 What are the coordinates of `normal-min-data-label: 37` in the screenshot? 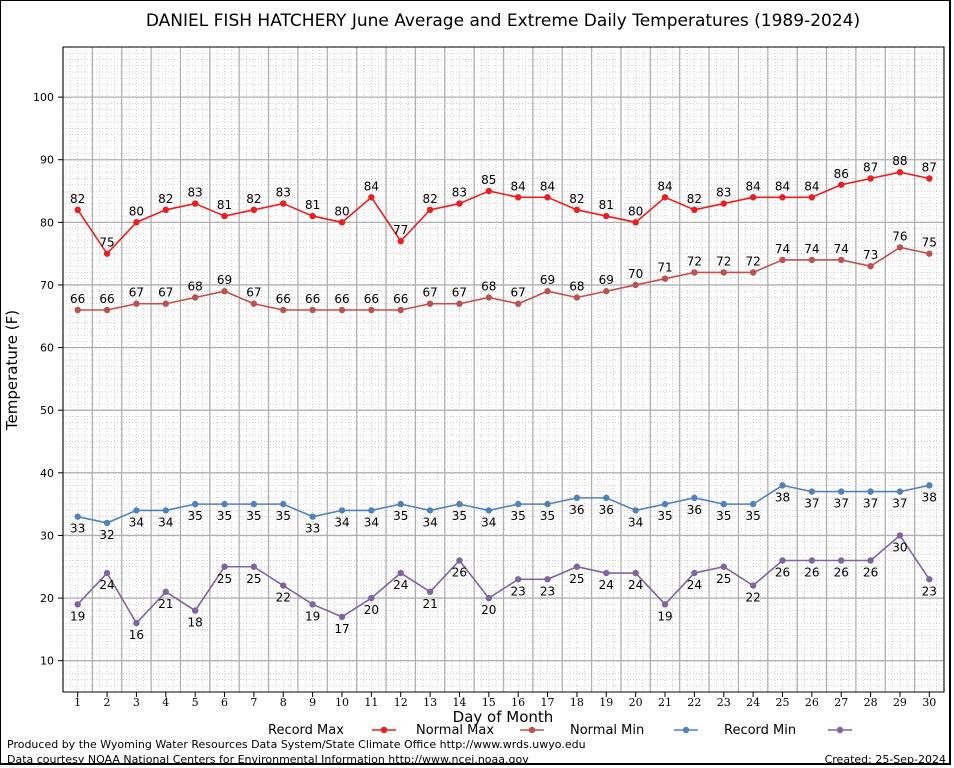 It's located at (811, 504).